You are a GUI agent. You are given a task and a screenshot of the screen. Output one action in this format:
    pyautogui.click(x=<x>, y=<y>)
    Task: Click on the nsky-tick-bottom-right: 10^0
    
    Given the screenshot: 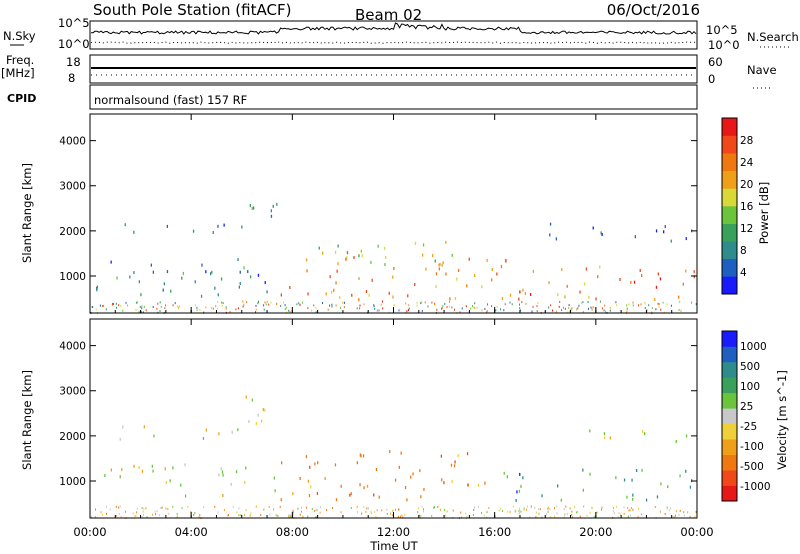 What is the action you would take?
    pyautogui.click(x=724, y=45)
    